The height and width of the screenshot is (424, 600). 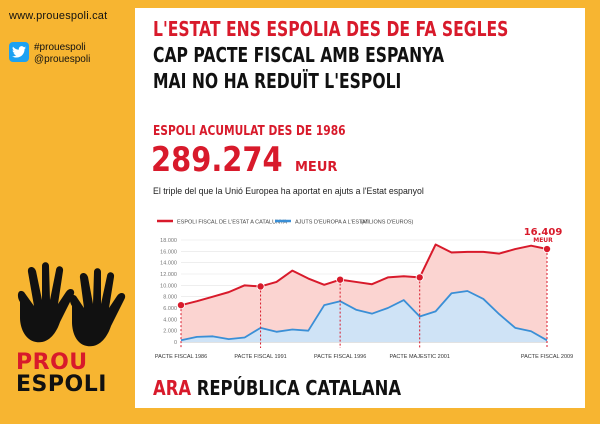 I want to click on accumulated-unit: MEUR, so click(x=316, y=167).